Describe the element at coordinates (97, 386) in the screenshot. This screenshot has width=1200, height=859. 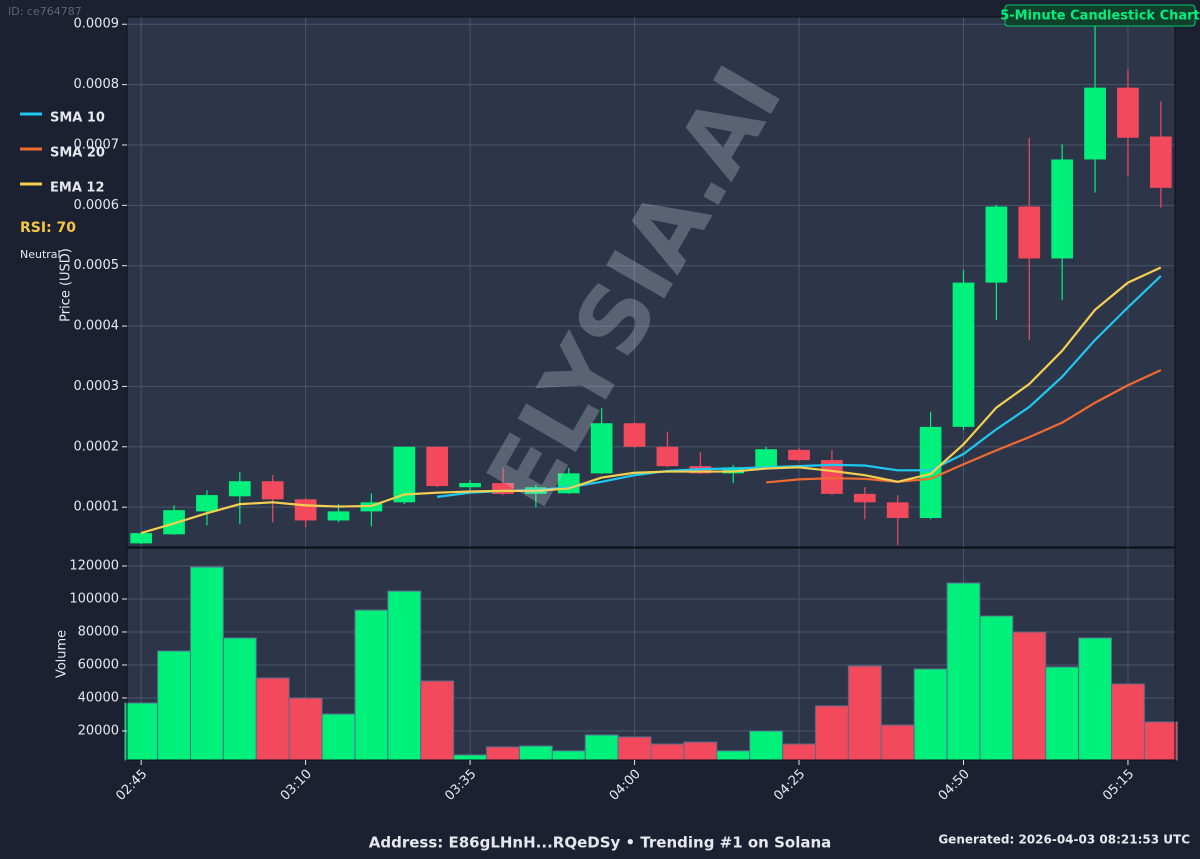
I see `y-tick-label: 0.0003` at that location.